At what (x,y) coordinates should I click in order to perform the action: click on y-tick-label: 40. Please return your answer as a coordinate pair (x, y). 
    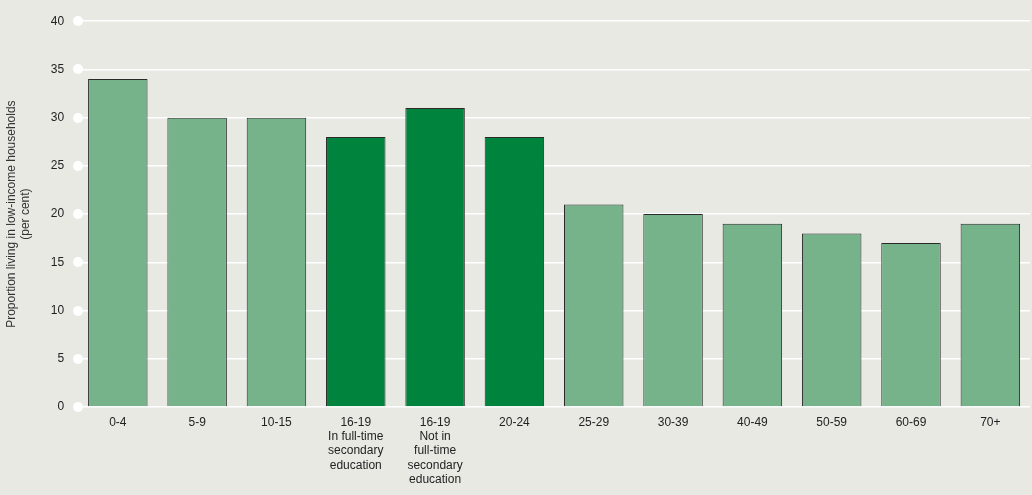
    Looking at the image, I should click on (57, 20).